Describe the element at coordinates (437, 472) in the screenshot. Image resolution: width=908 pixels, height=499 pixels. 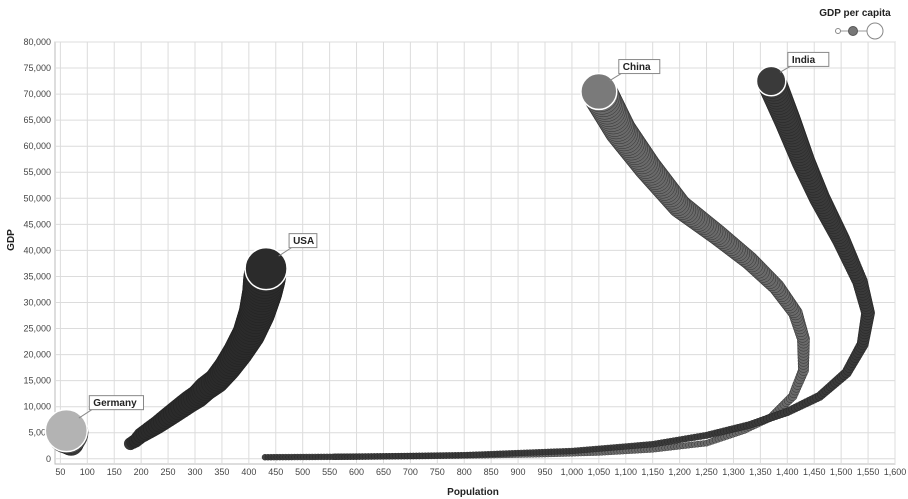
I see `x-tick-label: 750` at that location.